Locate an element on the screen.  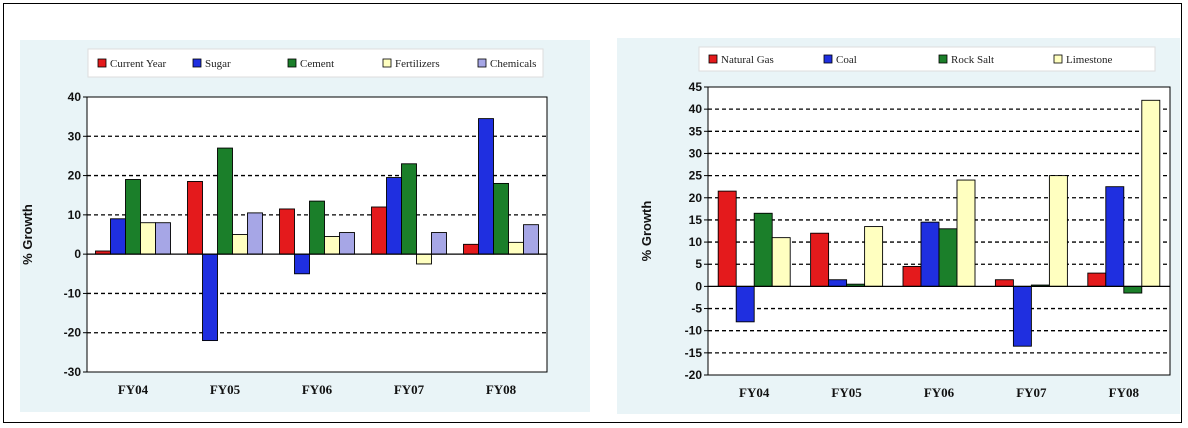
left-ylabel: % Growth is located at coordinates (27, 234).